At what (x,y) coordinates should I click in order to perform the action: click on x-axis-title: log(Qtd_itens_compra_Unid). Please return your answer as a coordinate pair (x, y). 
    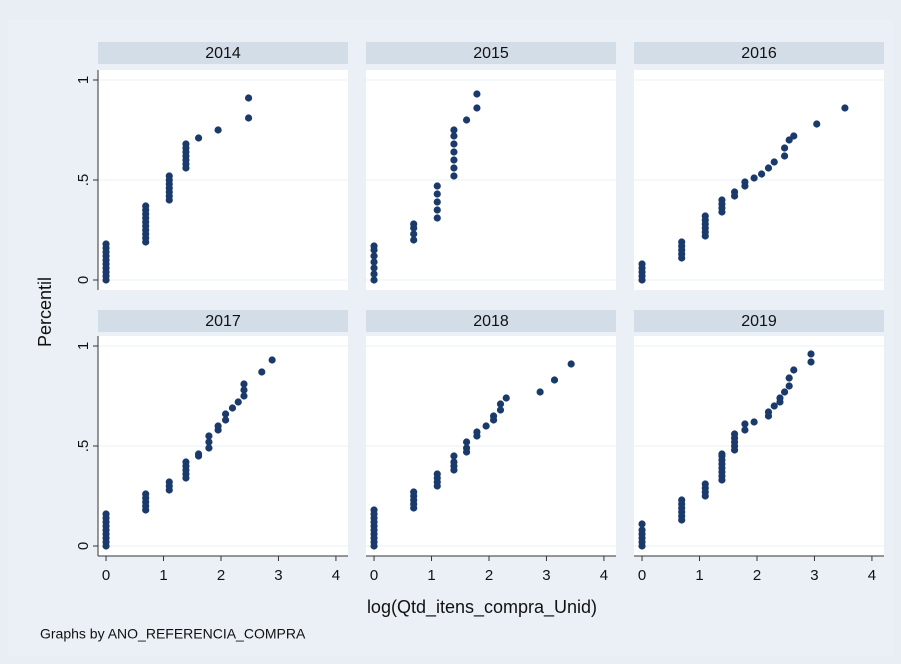
    Looking at the image, I should click on (482, 607).